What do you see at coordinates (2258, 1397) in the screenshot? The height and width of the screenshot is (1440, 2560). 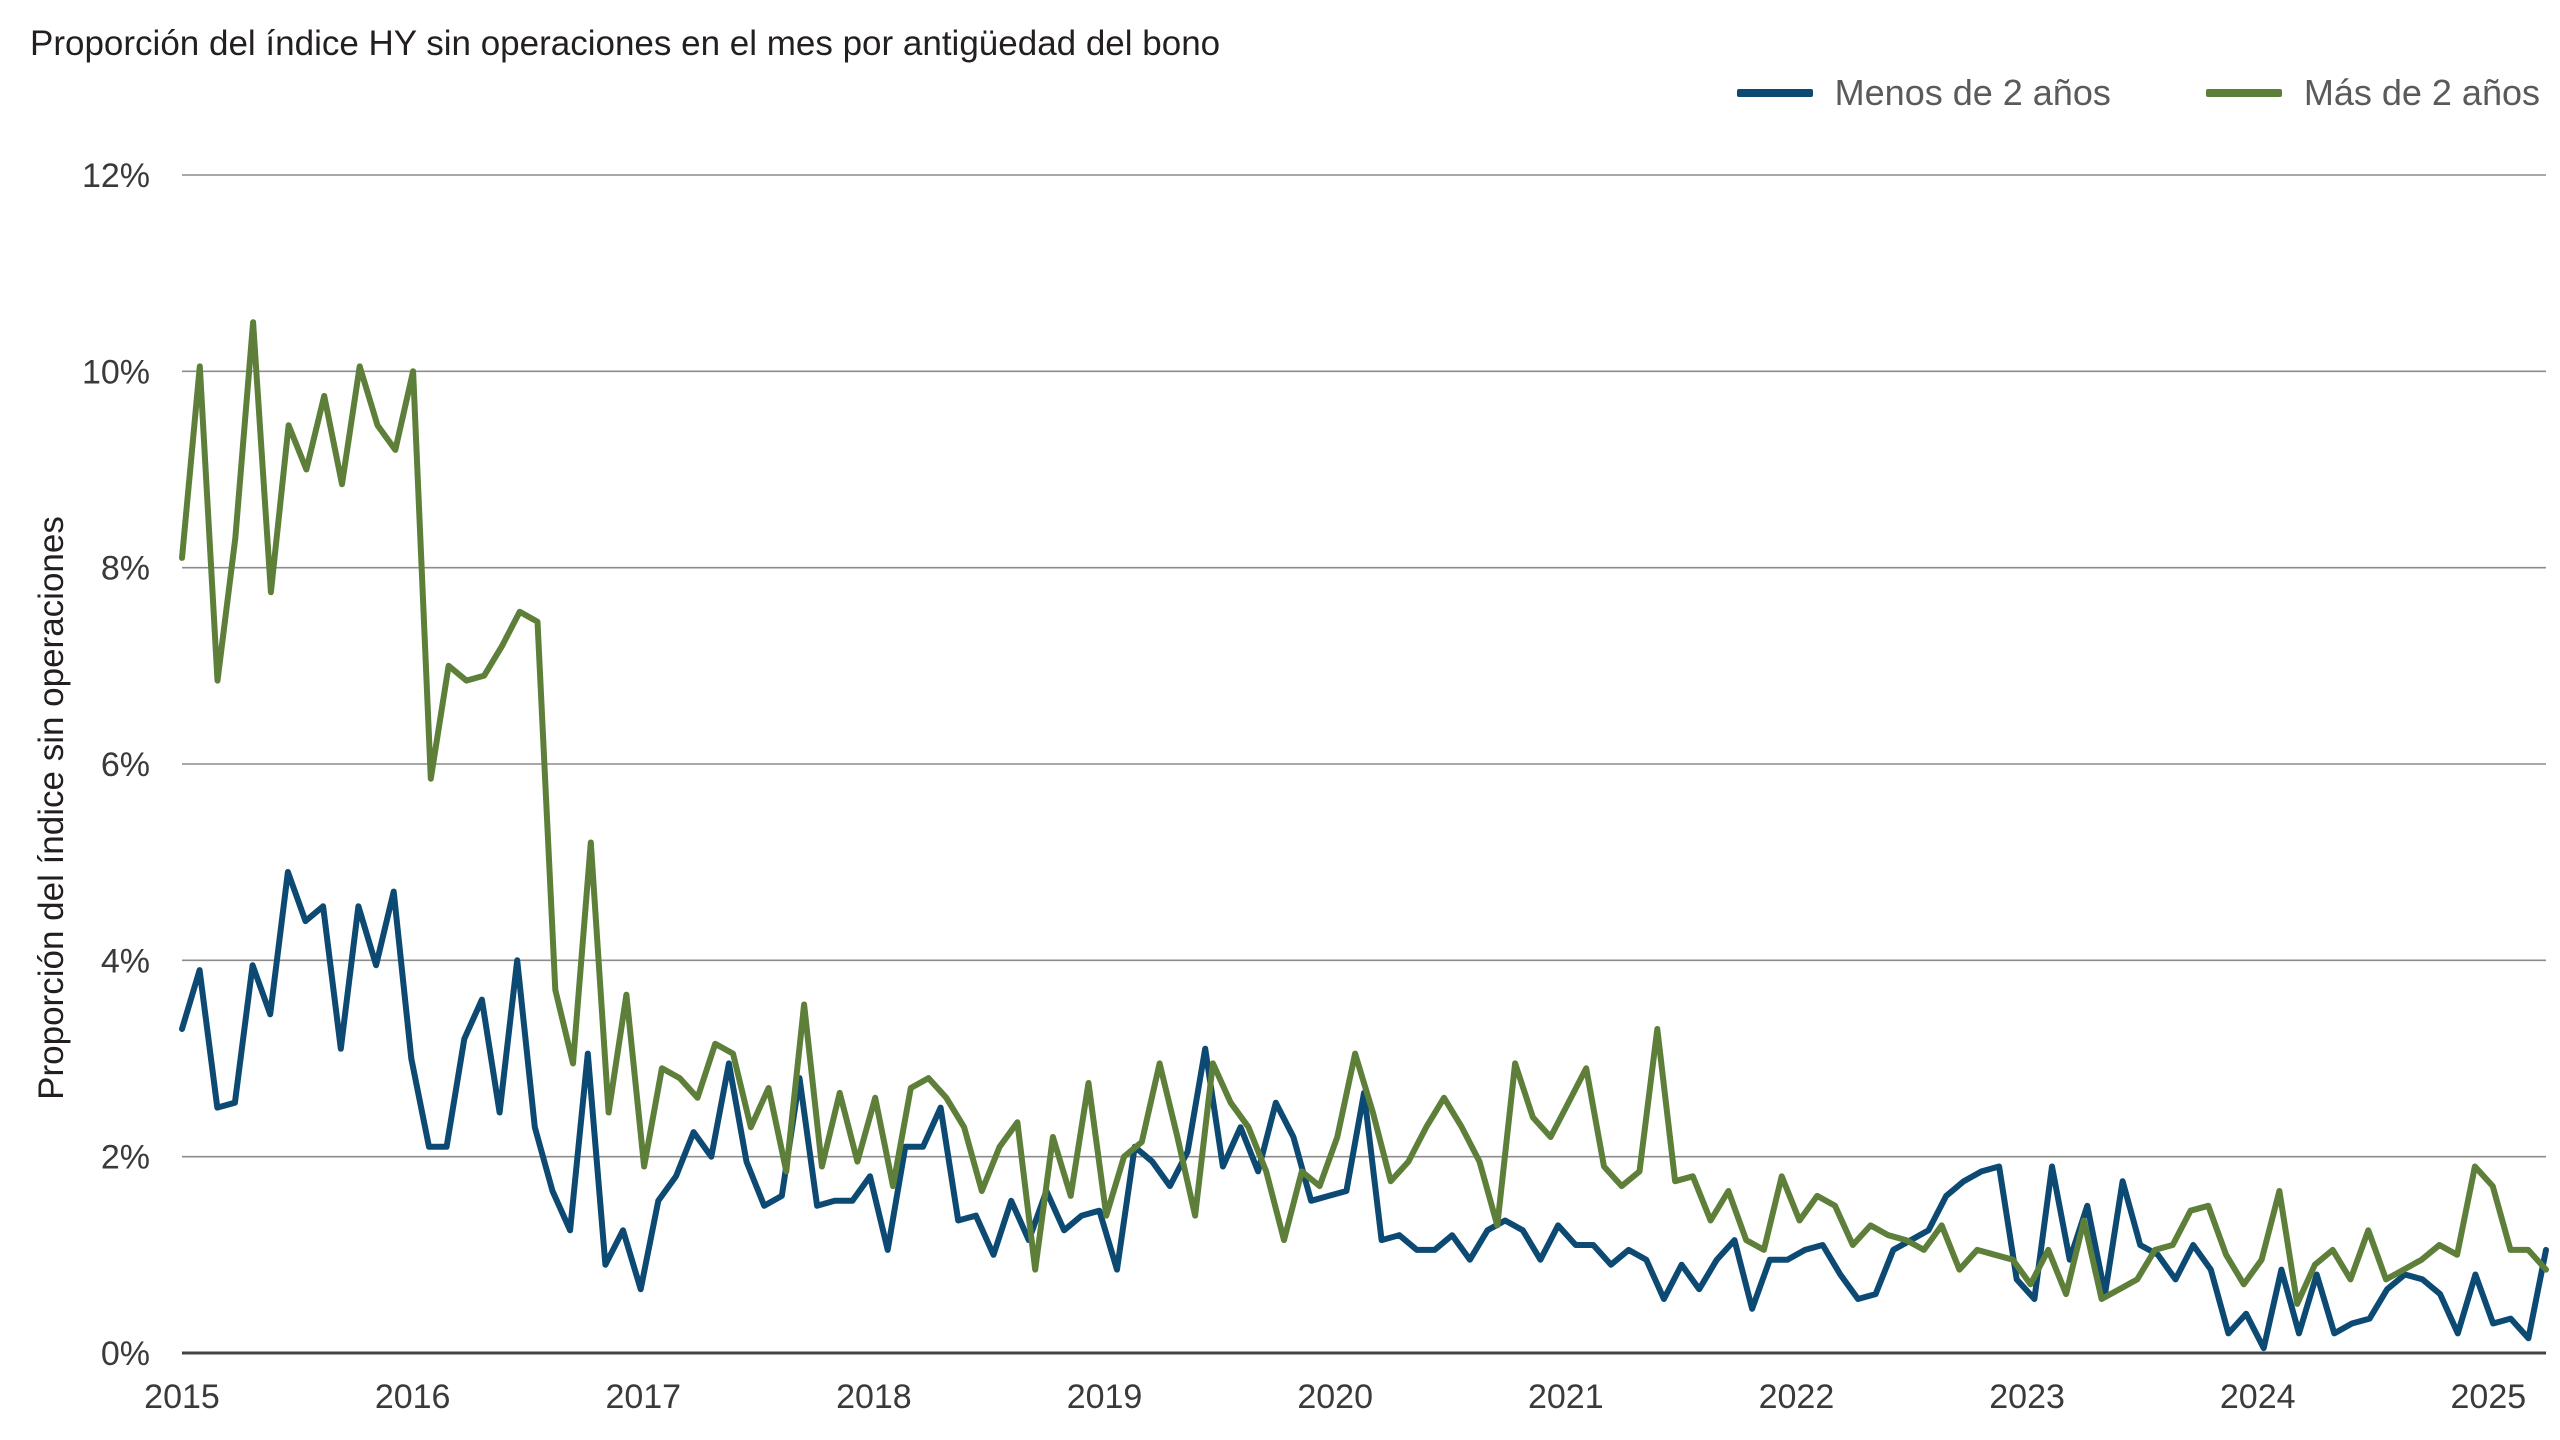 I see `x-tick-label: 2024` at bounding box center [2258, 1397].